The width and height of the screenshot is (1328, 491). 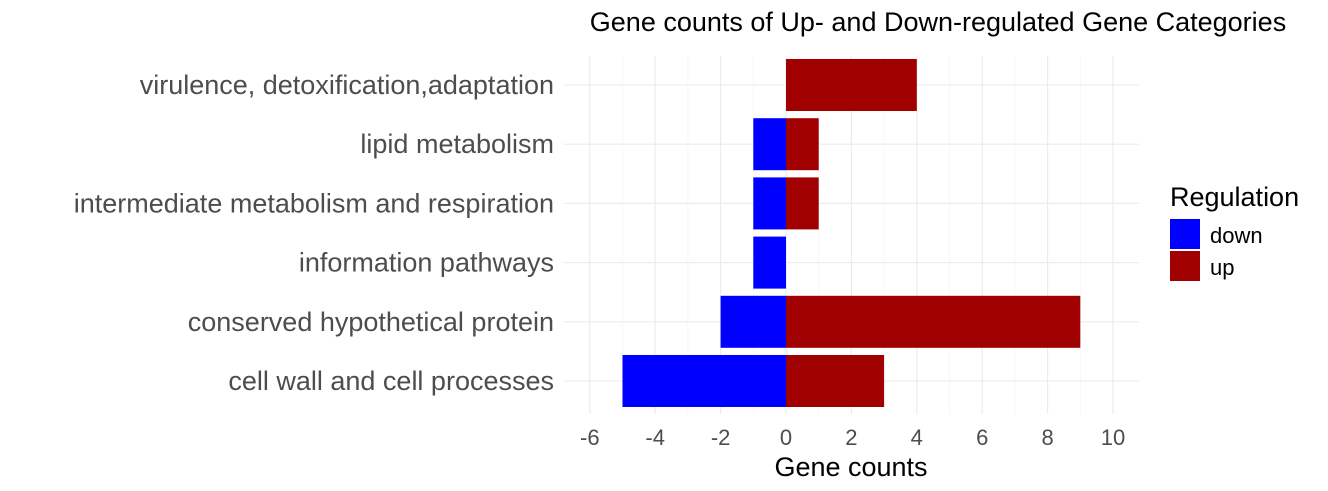 What do you see at coordinates (426, 263) in the screenshot?
I see `category-label: information pathways` at bounding box center [426, 263].